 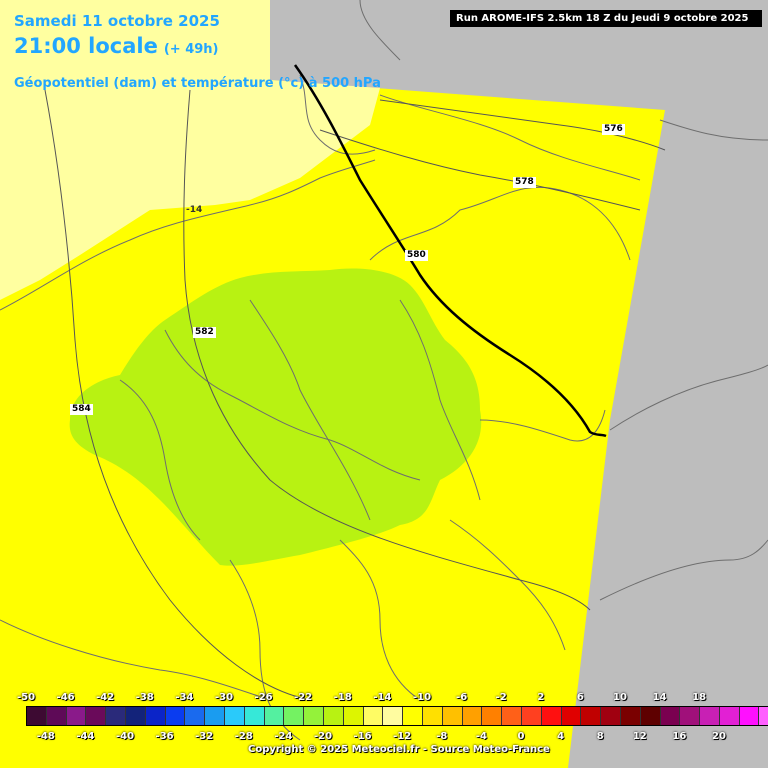 I want to click on scale-label-top: -26, so click(x=263, y=697).